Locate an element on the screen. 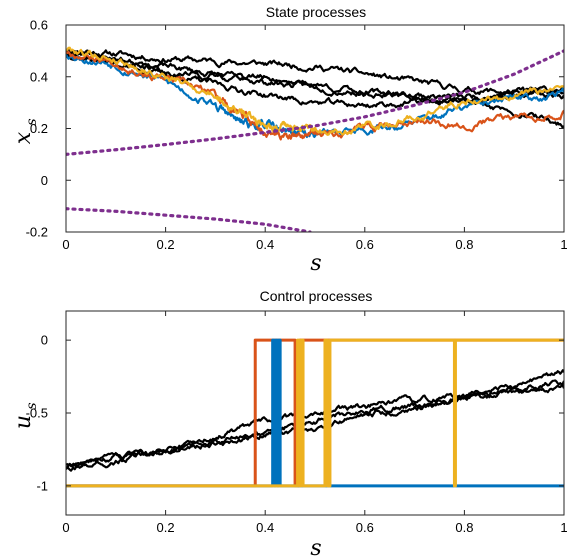  y-axis-label-top-main: x is located at coordinates (23, 137).